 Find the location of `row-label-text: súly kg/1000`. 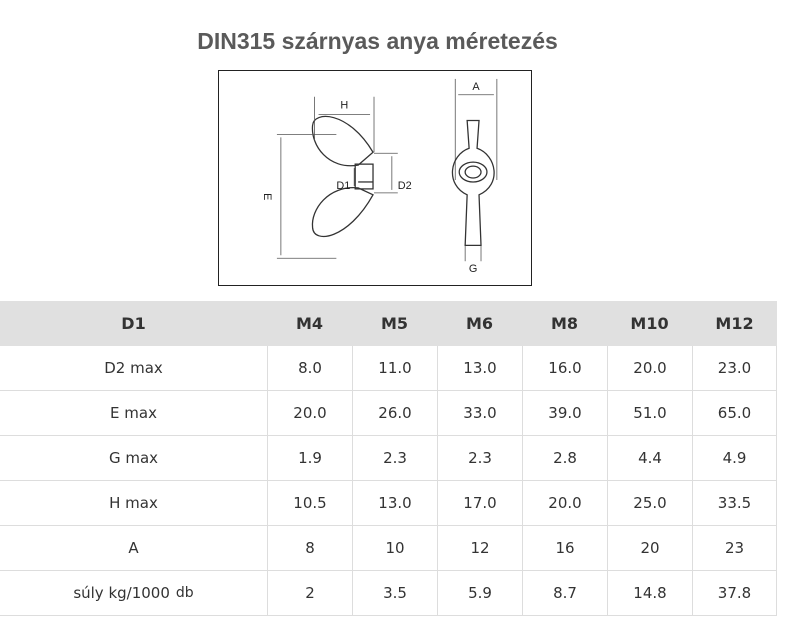

row-label-text: súly kg/1000 is located at coordinates (121, 593).